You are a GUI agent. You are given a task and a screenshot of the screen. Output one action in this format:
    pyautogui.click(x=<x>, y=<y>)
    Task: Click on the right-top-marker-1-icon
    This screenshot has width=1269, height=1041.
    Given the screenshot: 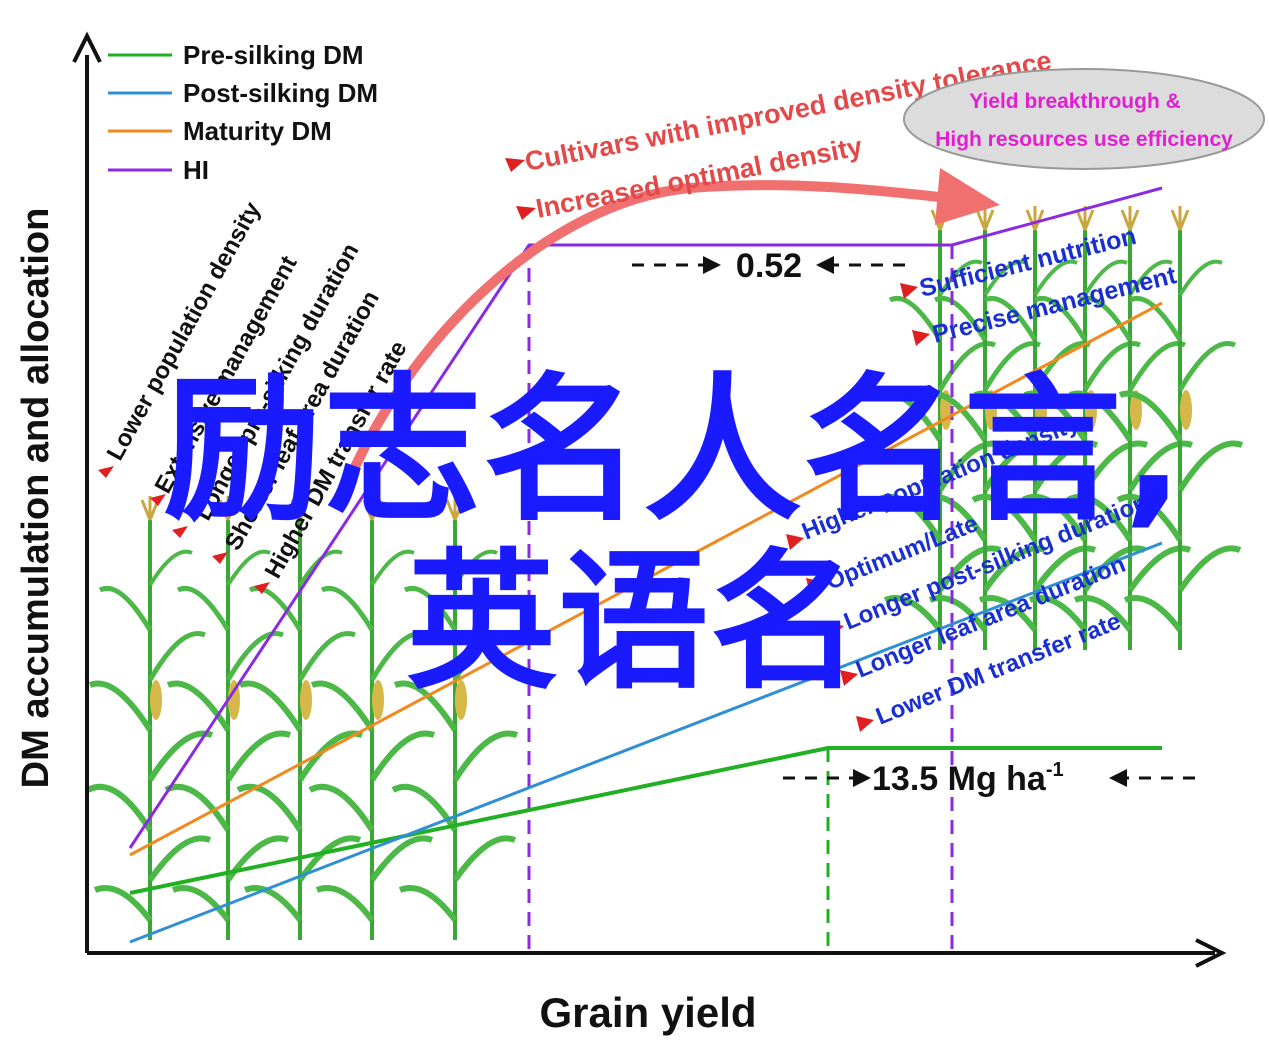 What is the action you would take?
    pyautogui.click(x=909, y=291)
    